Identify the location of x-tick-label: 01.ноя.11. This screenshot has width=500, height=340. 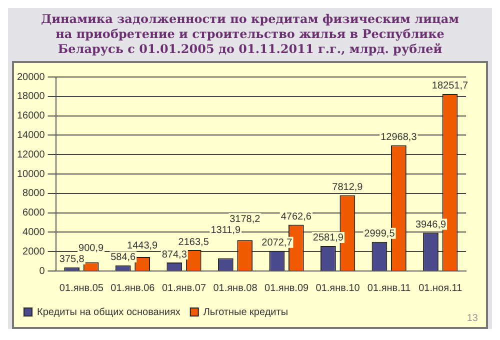
(440, 288).